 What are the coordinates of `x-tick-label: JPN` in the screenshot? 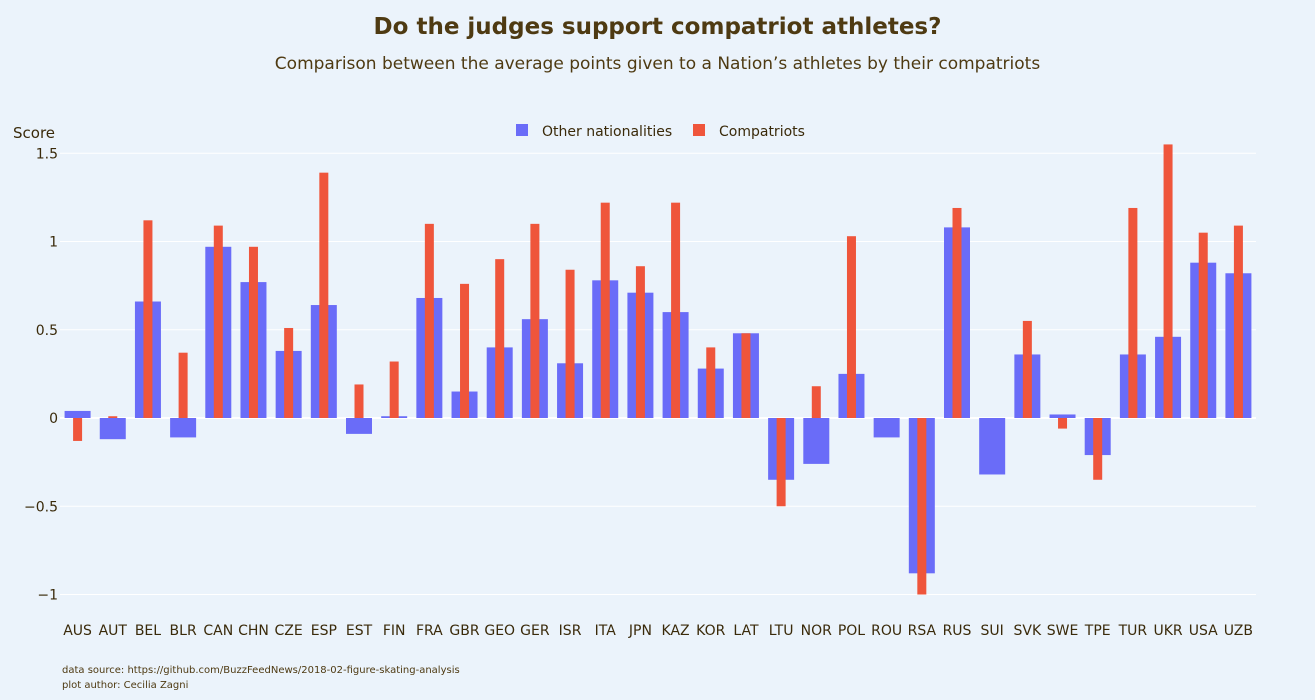 It's located at (640, 631).